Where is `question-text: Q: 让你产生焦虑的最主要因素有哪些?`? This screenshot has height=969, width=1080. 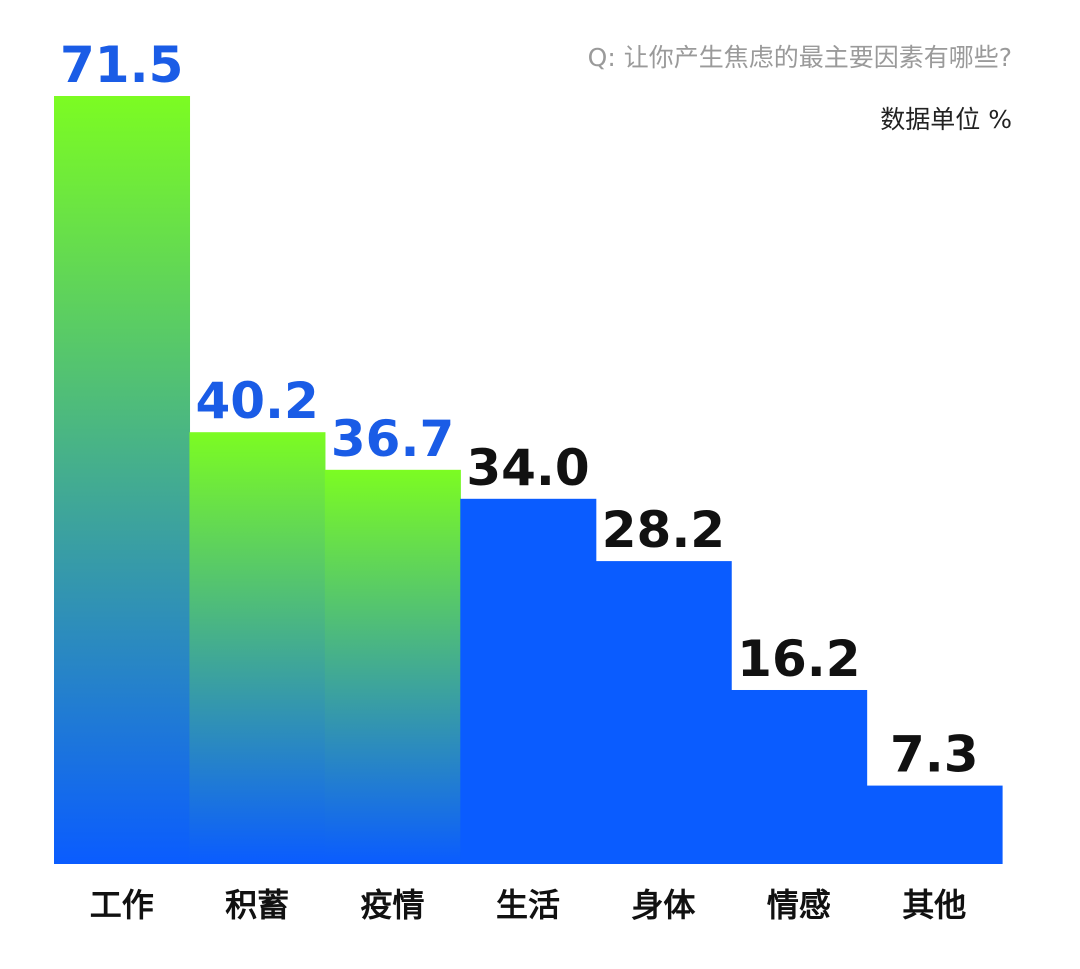
question-text: Q: 让你产生焦虑的最主要因素有哪些? is located at coordinates (800, 57).